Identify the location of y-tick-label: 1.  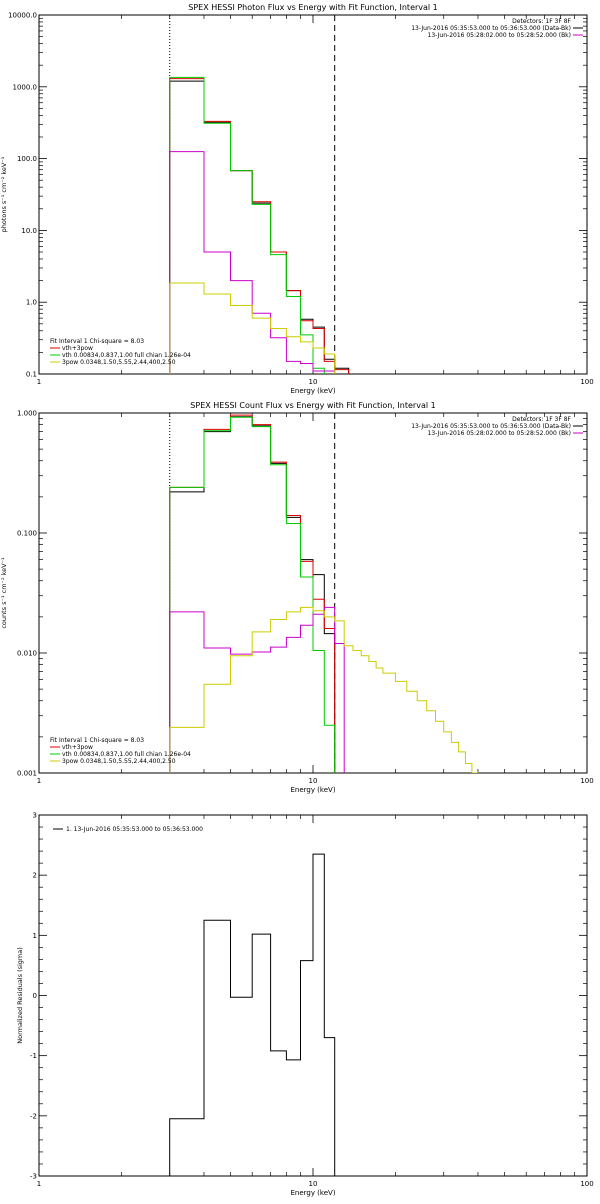
(35, 936).